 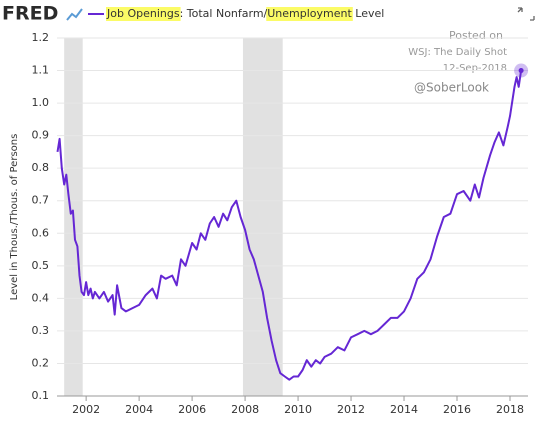 What do you see at coordinates (475, 68) in the screenshot?
I see `annotation: 12-Sep-2018` at bounding box center [475, 68].